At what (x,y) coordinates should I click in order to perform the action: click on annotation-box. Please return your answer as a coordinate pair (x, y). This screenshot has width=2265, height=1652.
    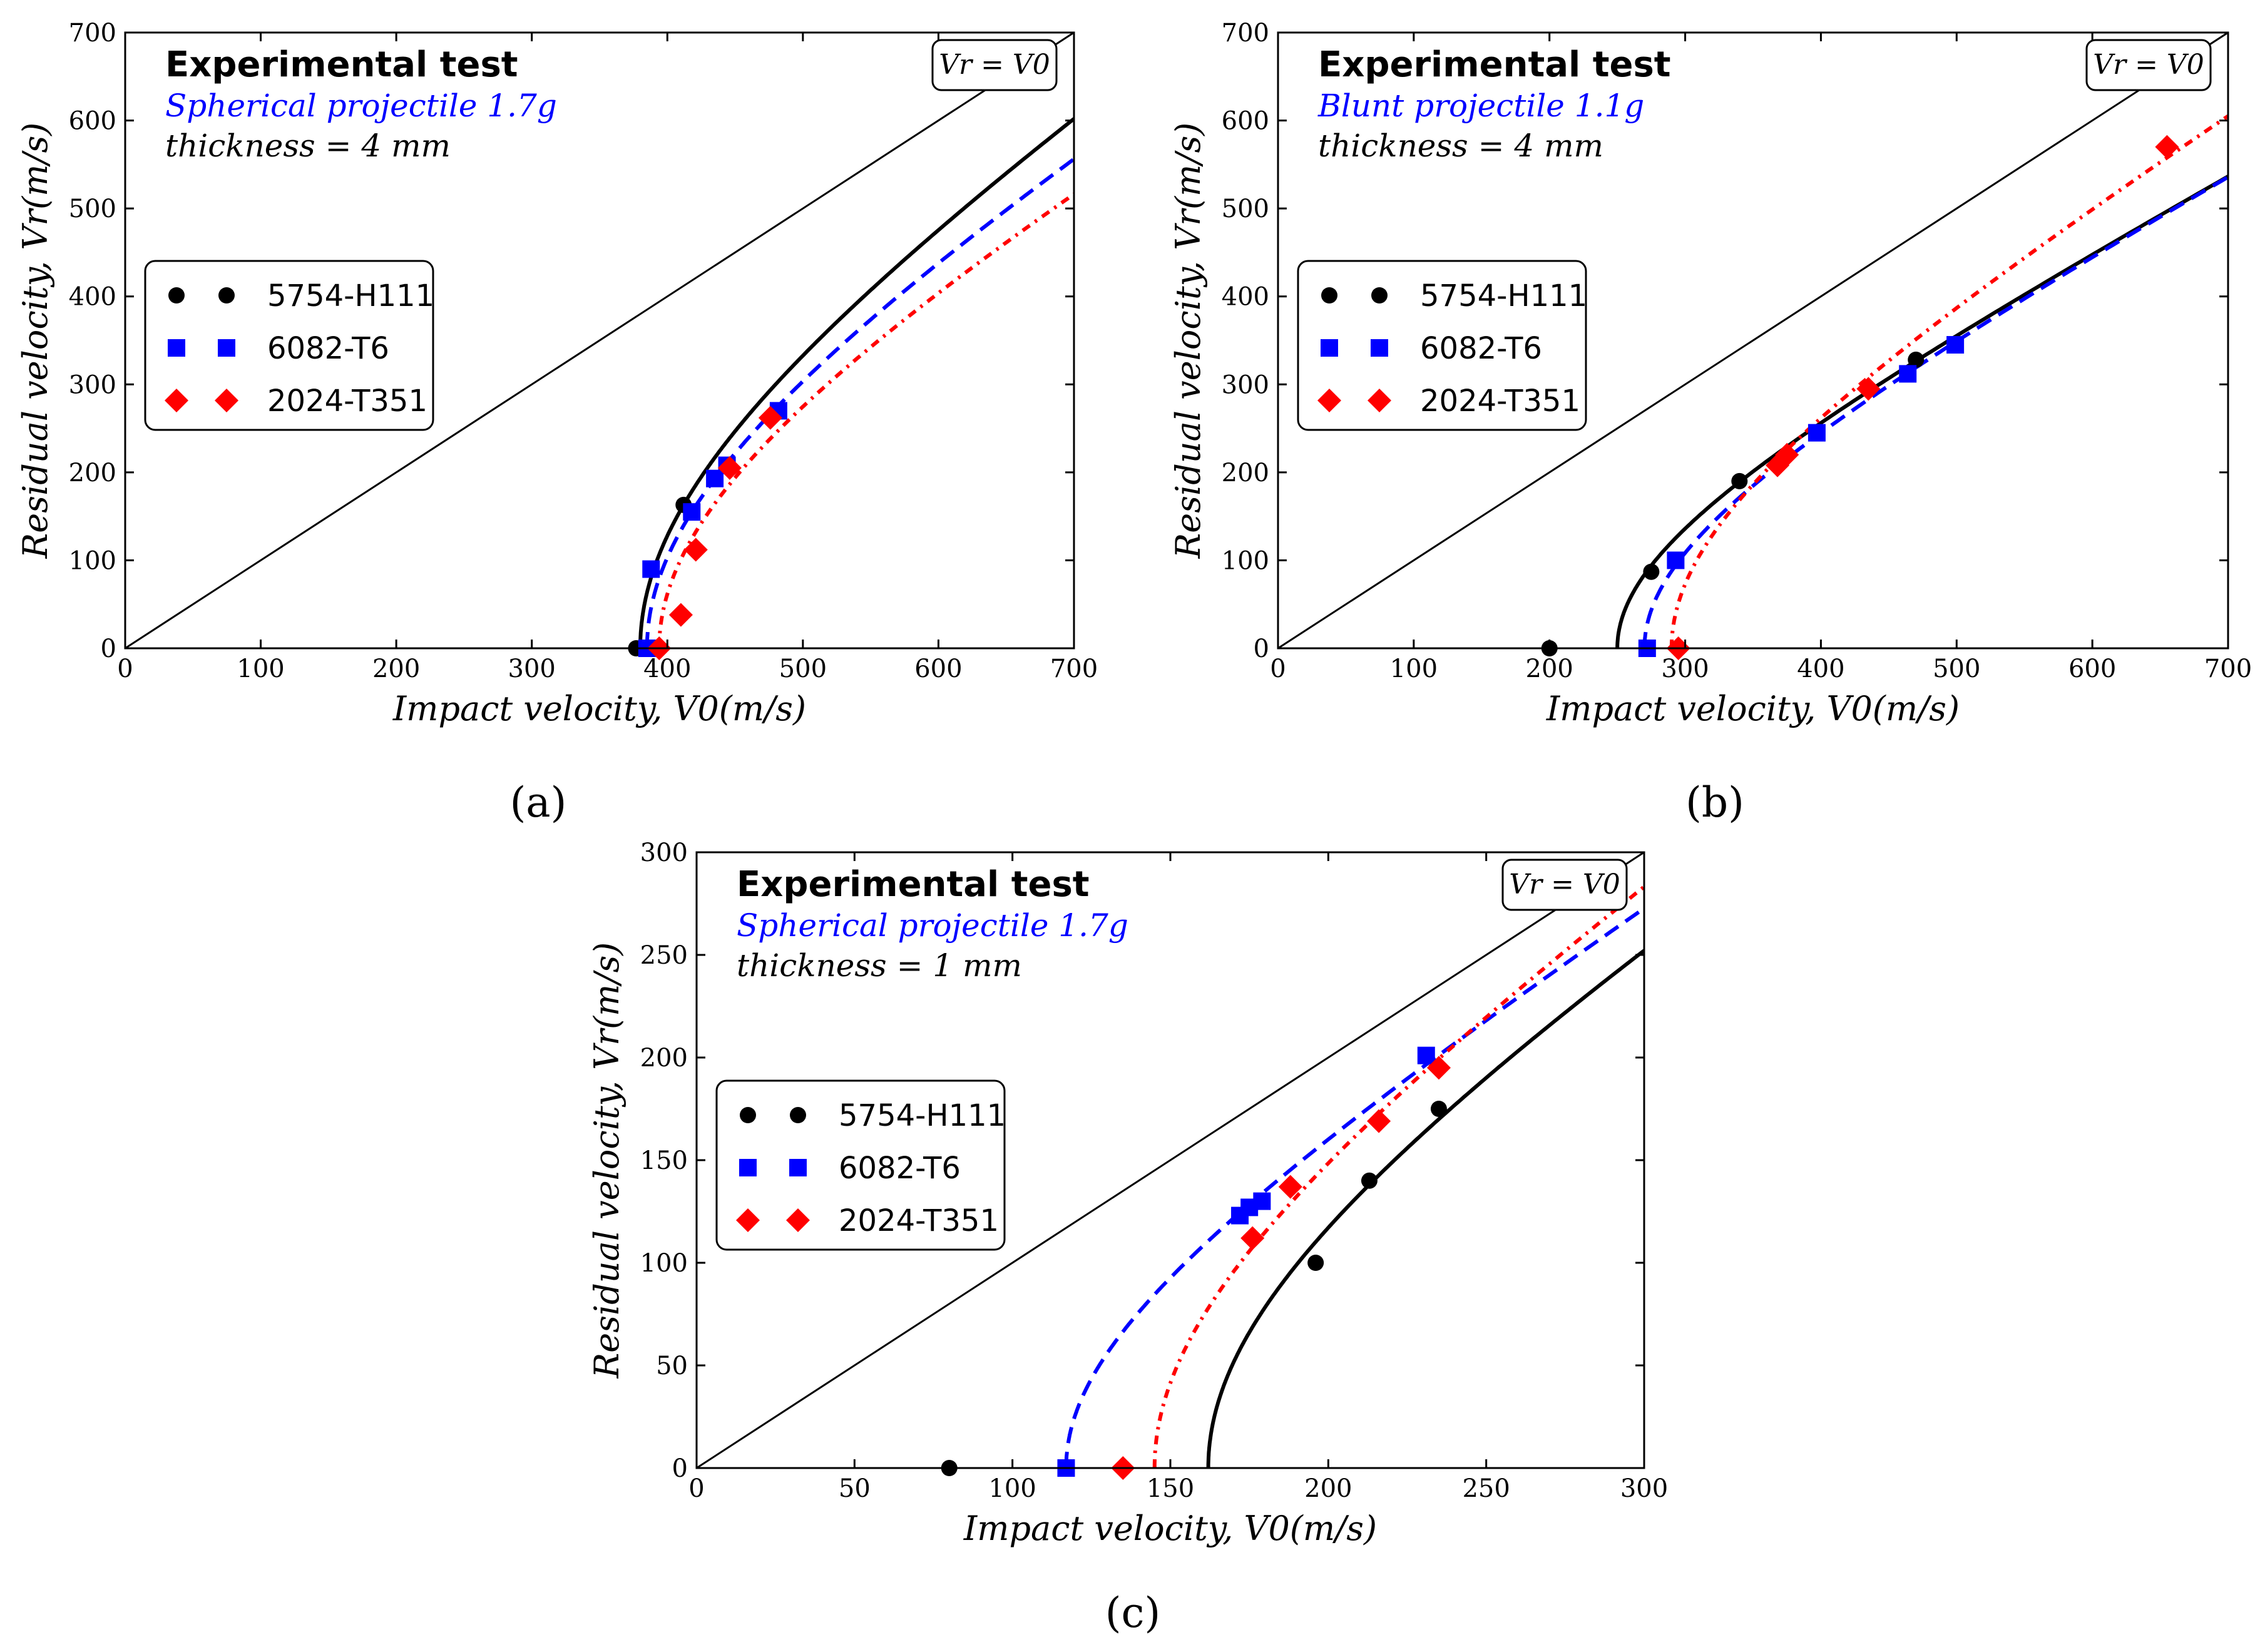
    Looking at the image, I should click on (1565, 885).